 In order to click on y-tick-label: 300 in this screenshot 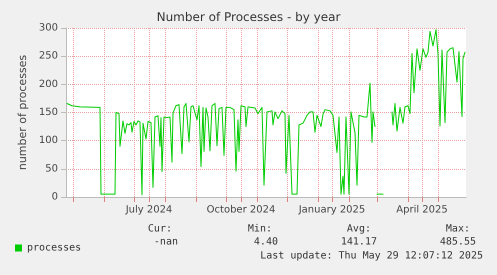, I will do `click(48, 28)`.